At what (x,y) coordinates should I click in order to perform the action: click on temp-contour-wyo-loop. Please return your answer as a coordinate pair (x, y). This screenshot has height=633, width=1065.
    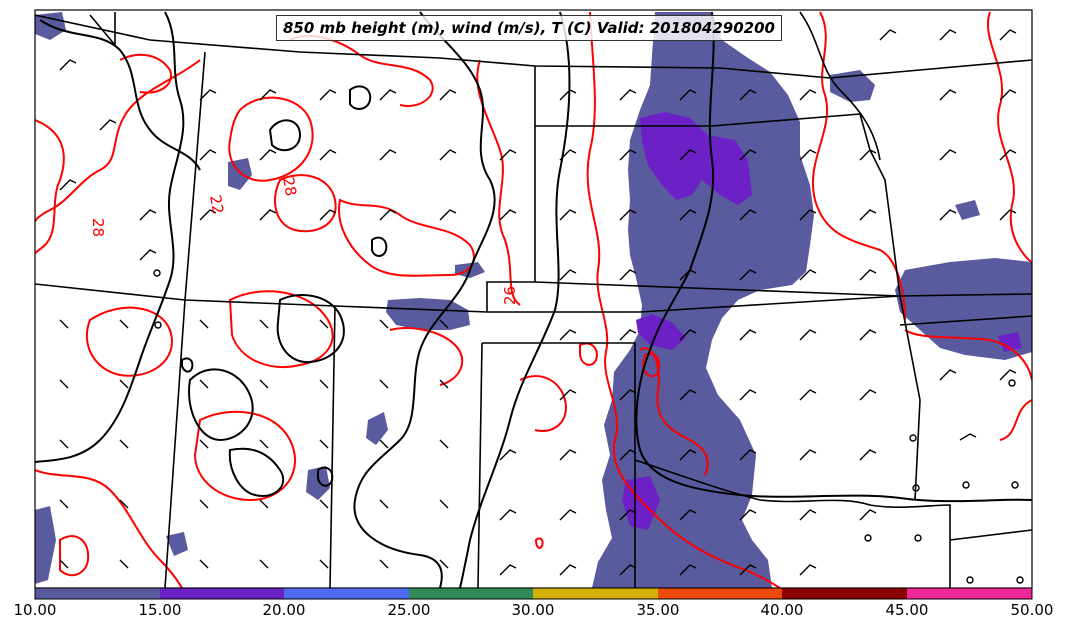
    Looking at the image, I should click on (271, 139).